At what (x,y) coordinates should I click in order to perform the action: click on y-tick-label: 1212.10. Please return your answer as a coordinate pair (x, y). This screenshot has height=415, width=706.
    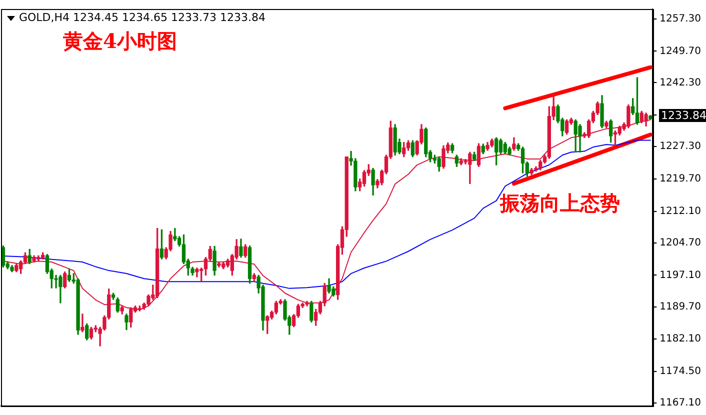
    Looking at the image, I should click on (681, 211).